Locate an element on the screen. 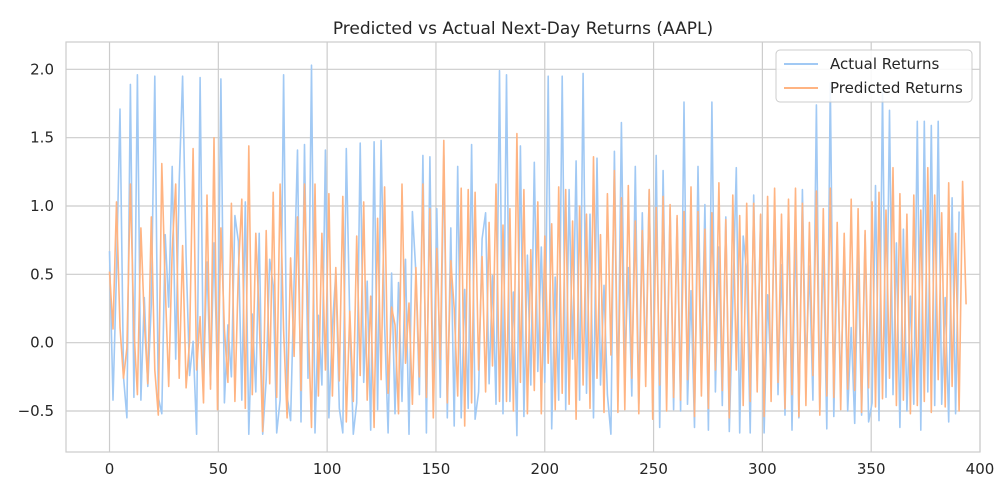 Image resolution: width=1000 pixels, height=500 pixels. y-tick-label: 0.0 is located at coordinates (42, 343).